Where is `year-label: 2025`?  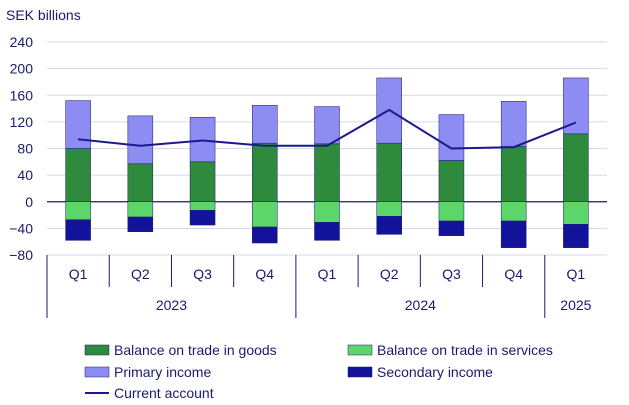
year-label: 2025 is located at coordinates (575, 305).